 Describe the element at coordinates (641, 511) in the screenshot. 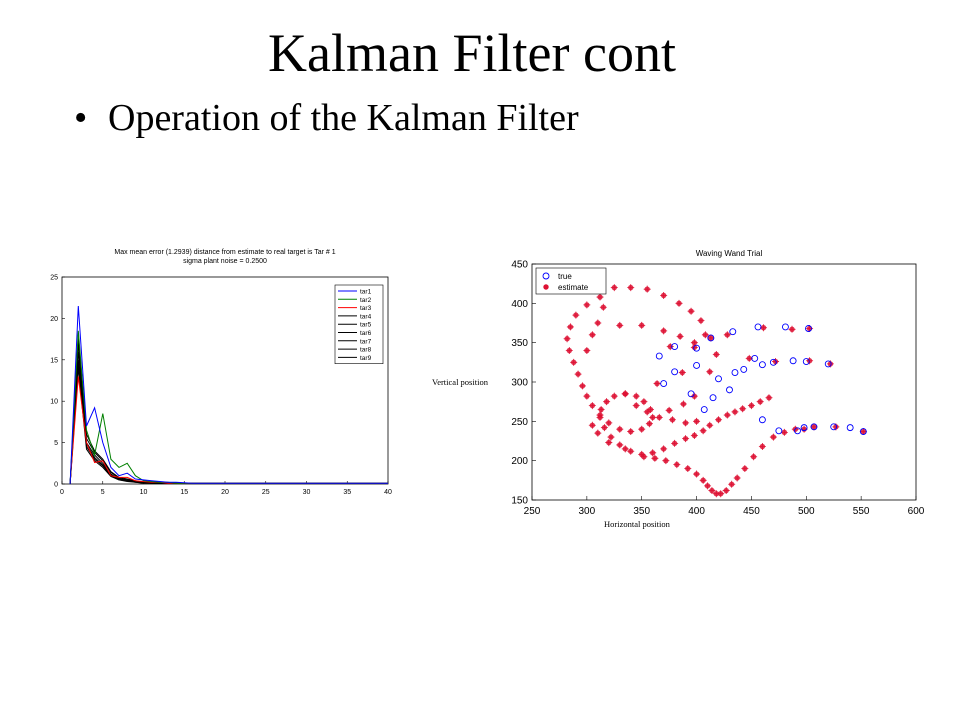

I see `x-tick-label: 350` at that location.